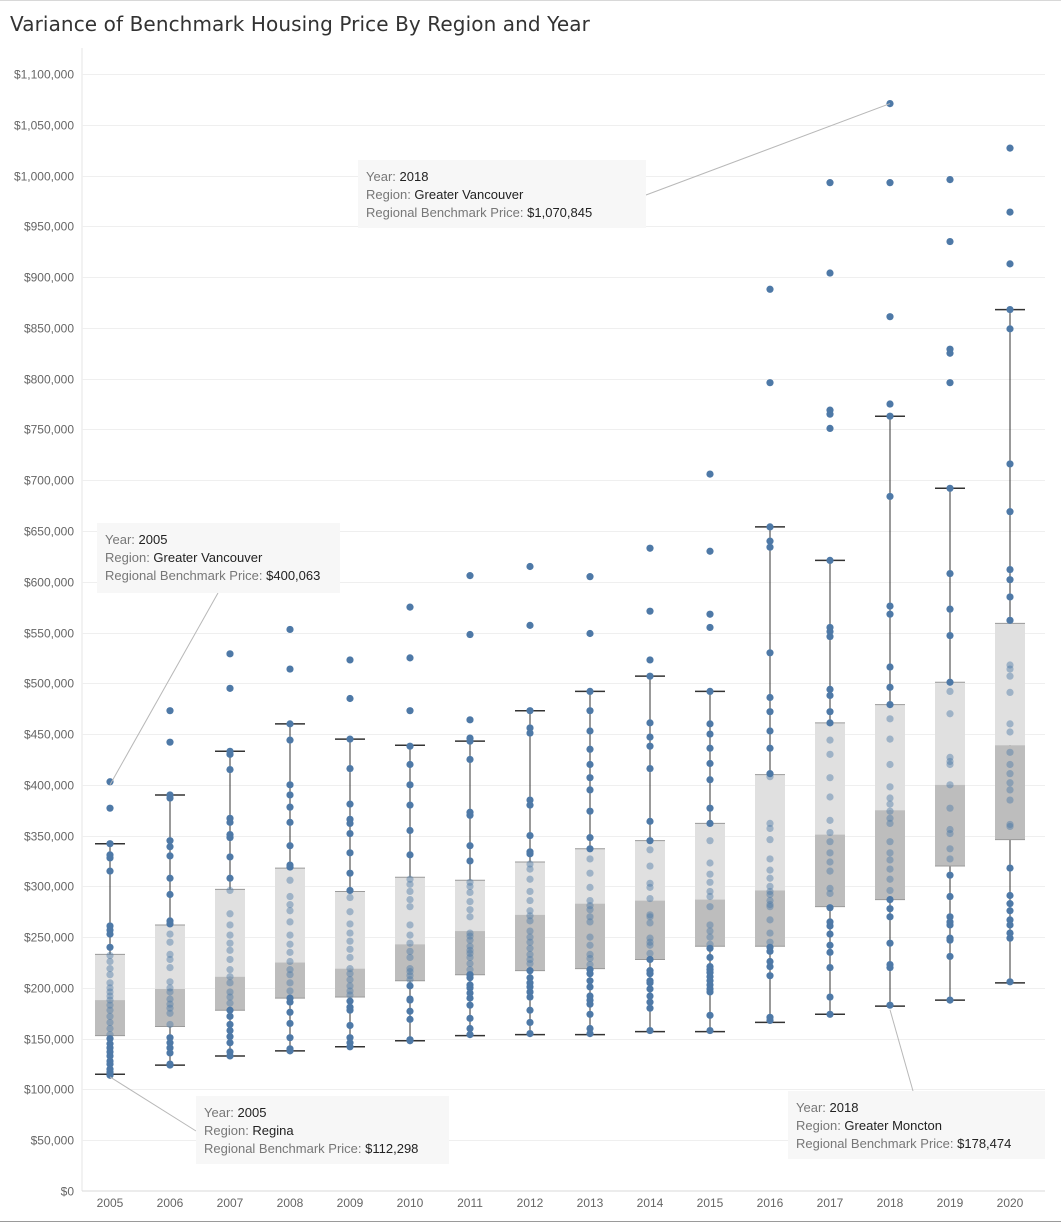 The width and height of the screenshot is (1061, 1222). I want to click on y-tick-label: $600,000, so click(49, 583).